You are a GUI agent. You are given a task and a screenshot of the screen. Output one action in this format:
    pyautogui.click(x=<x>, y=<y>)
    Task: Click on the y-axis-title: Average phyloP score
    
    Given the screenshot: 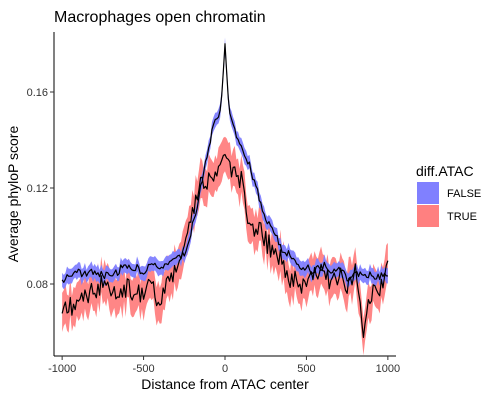 What is the action you would take?
    pyautogui.click(x=13, y=194)
    